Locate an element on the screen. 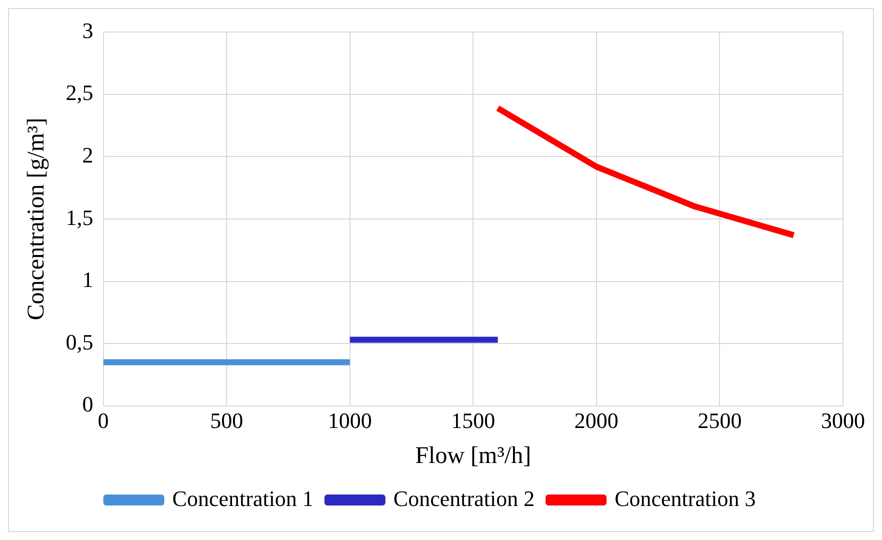 This screenshot has width=882, height=540. y-tick-label: 2 is located at coordinates (88, 155).